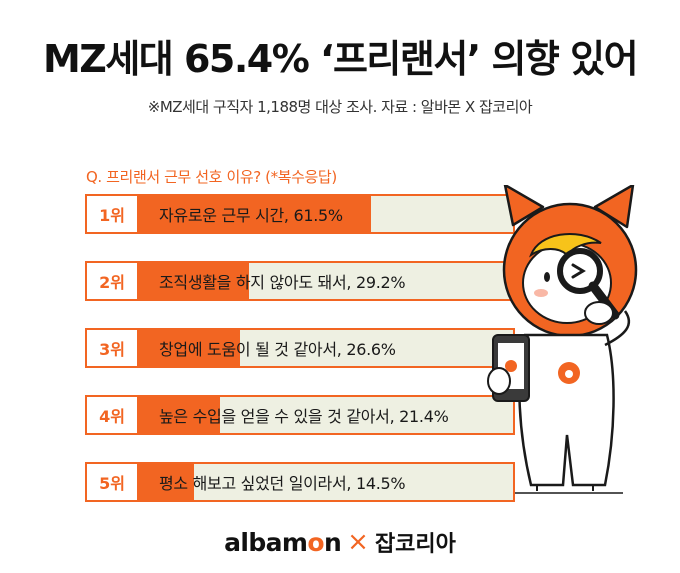 This screenshot has height=573, width=680. I want to click on bar-row: 5위 평소 해보고 싶었던 일이라서, 14.5%, so click(300, 482).